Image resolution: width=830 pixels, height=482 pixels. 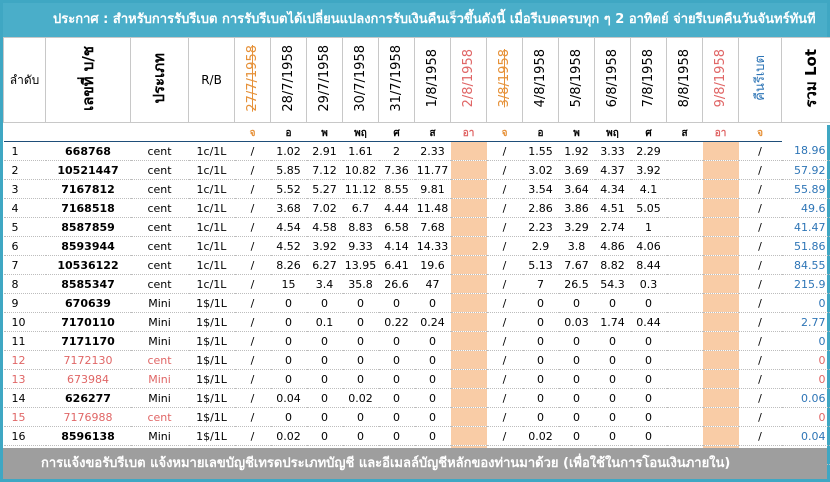 I want to click on daily-lot: 11.12, so click(x=360, y=189).